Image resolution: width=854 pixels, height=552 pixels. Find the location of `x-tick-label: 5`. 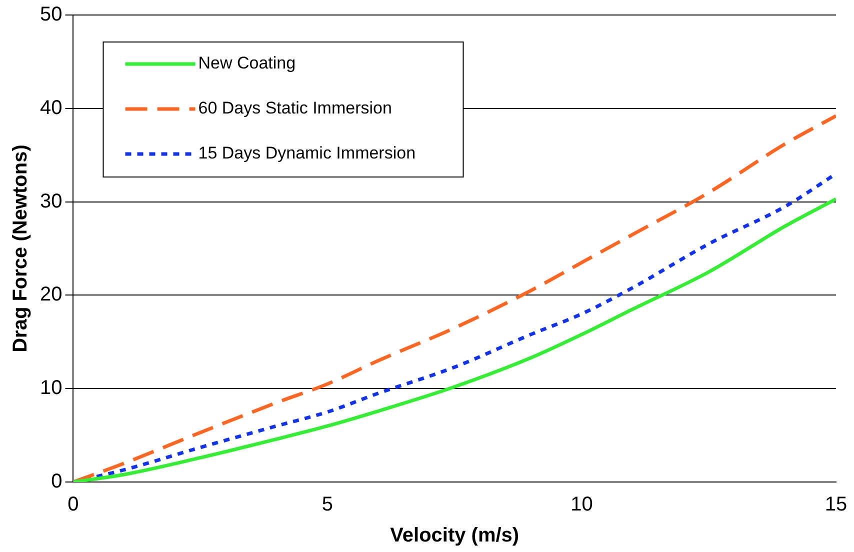

x-tick-label: 5 is located at coordinates (328, 505).